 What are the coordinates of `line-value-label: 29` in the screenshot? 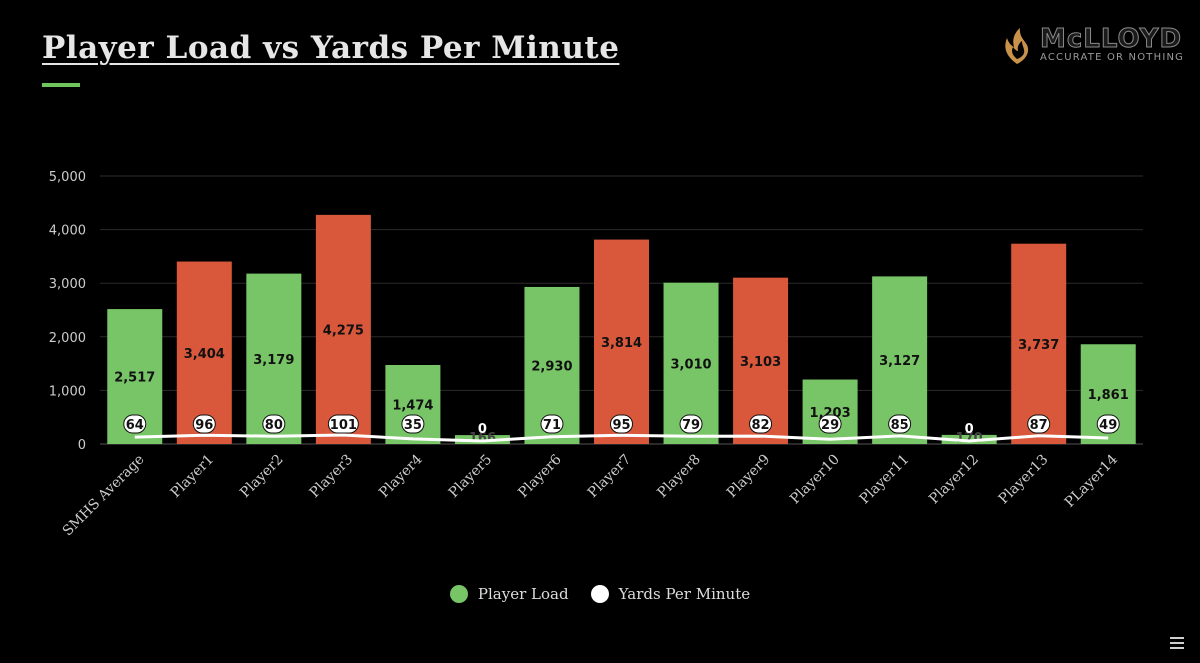 It's located at (830, 425).